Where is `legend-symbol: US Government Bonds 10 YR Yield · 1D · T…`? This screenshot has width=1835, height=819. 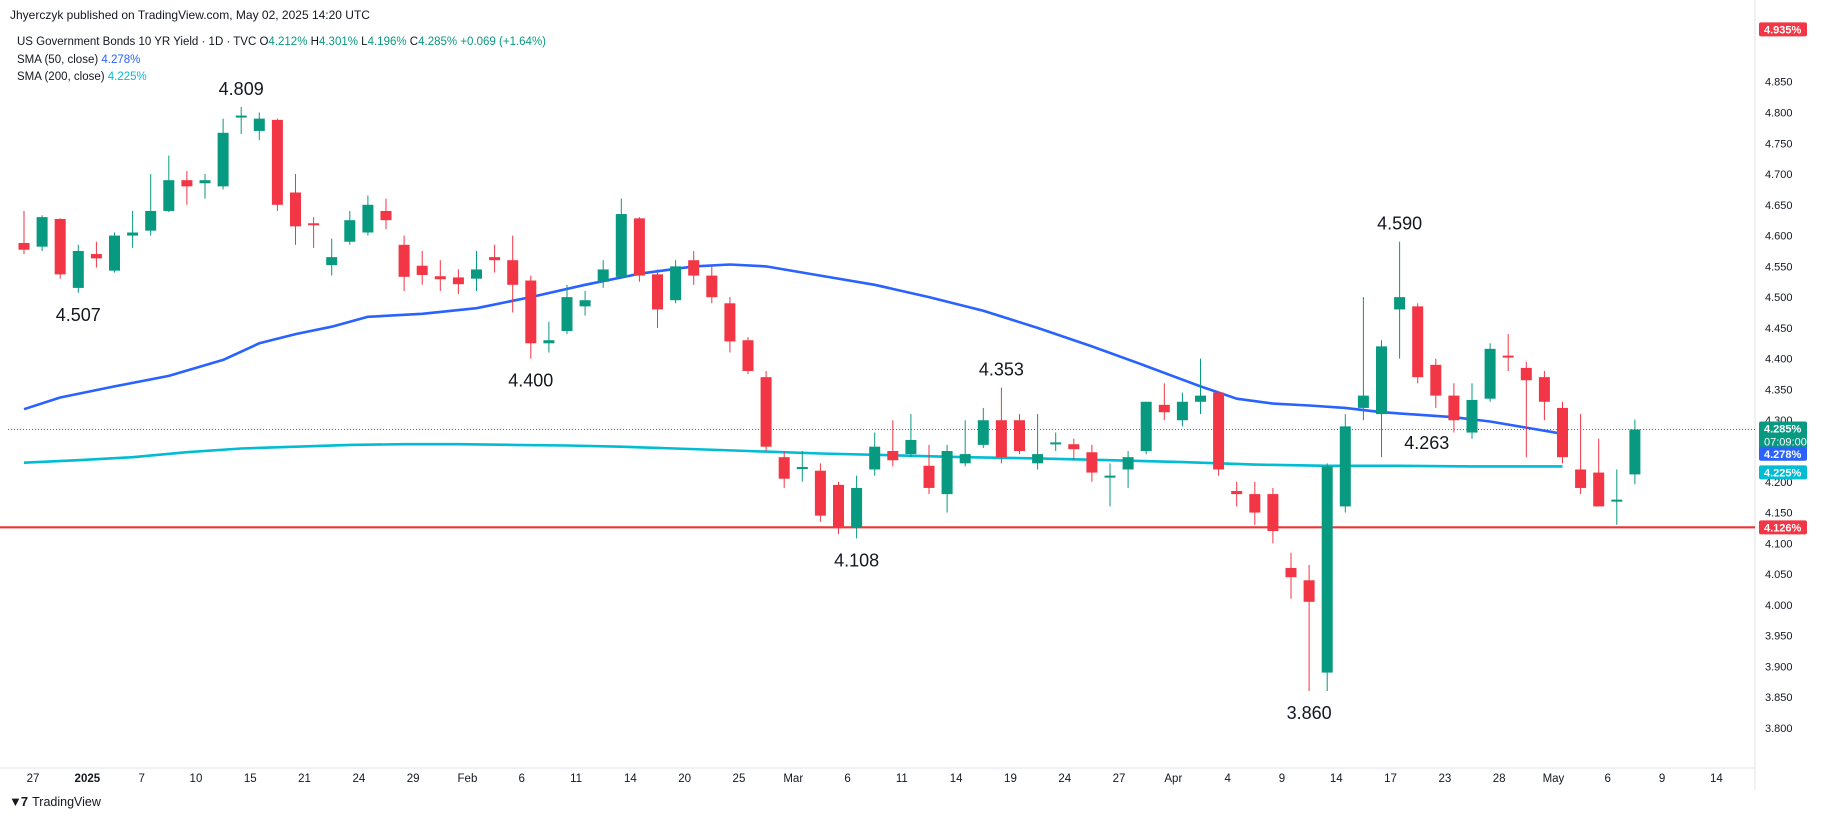
legend-symbol: US Government Bonds 10 YR Yield · 1D · T… is located at coordinates (137, 42).